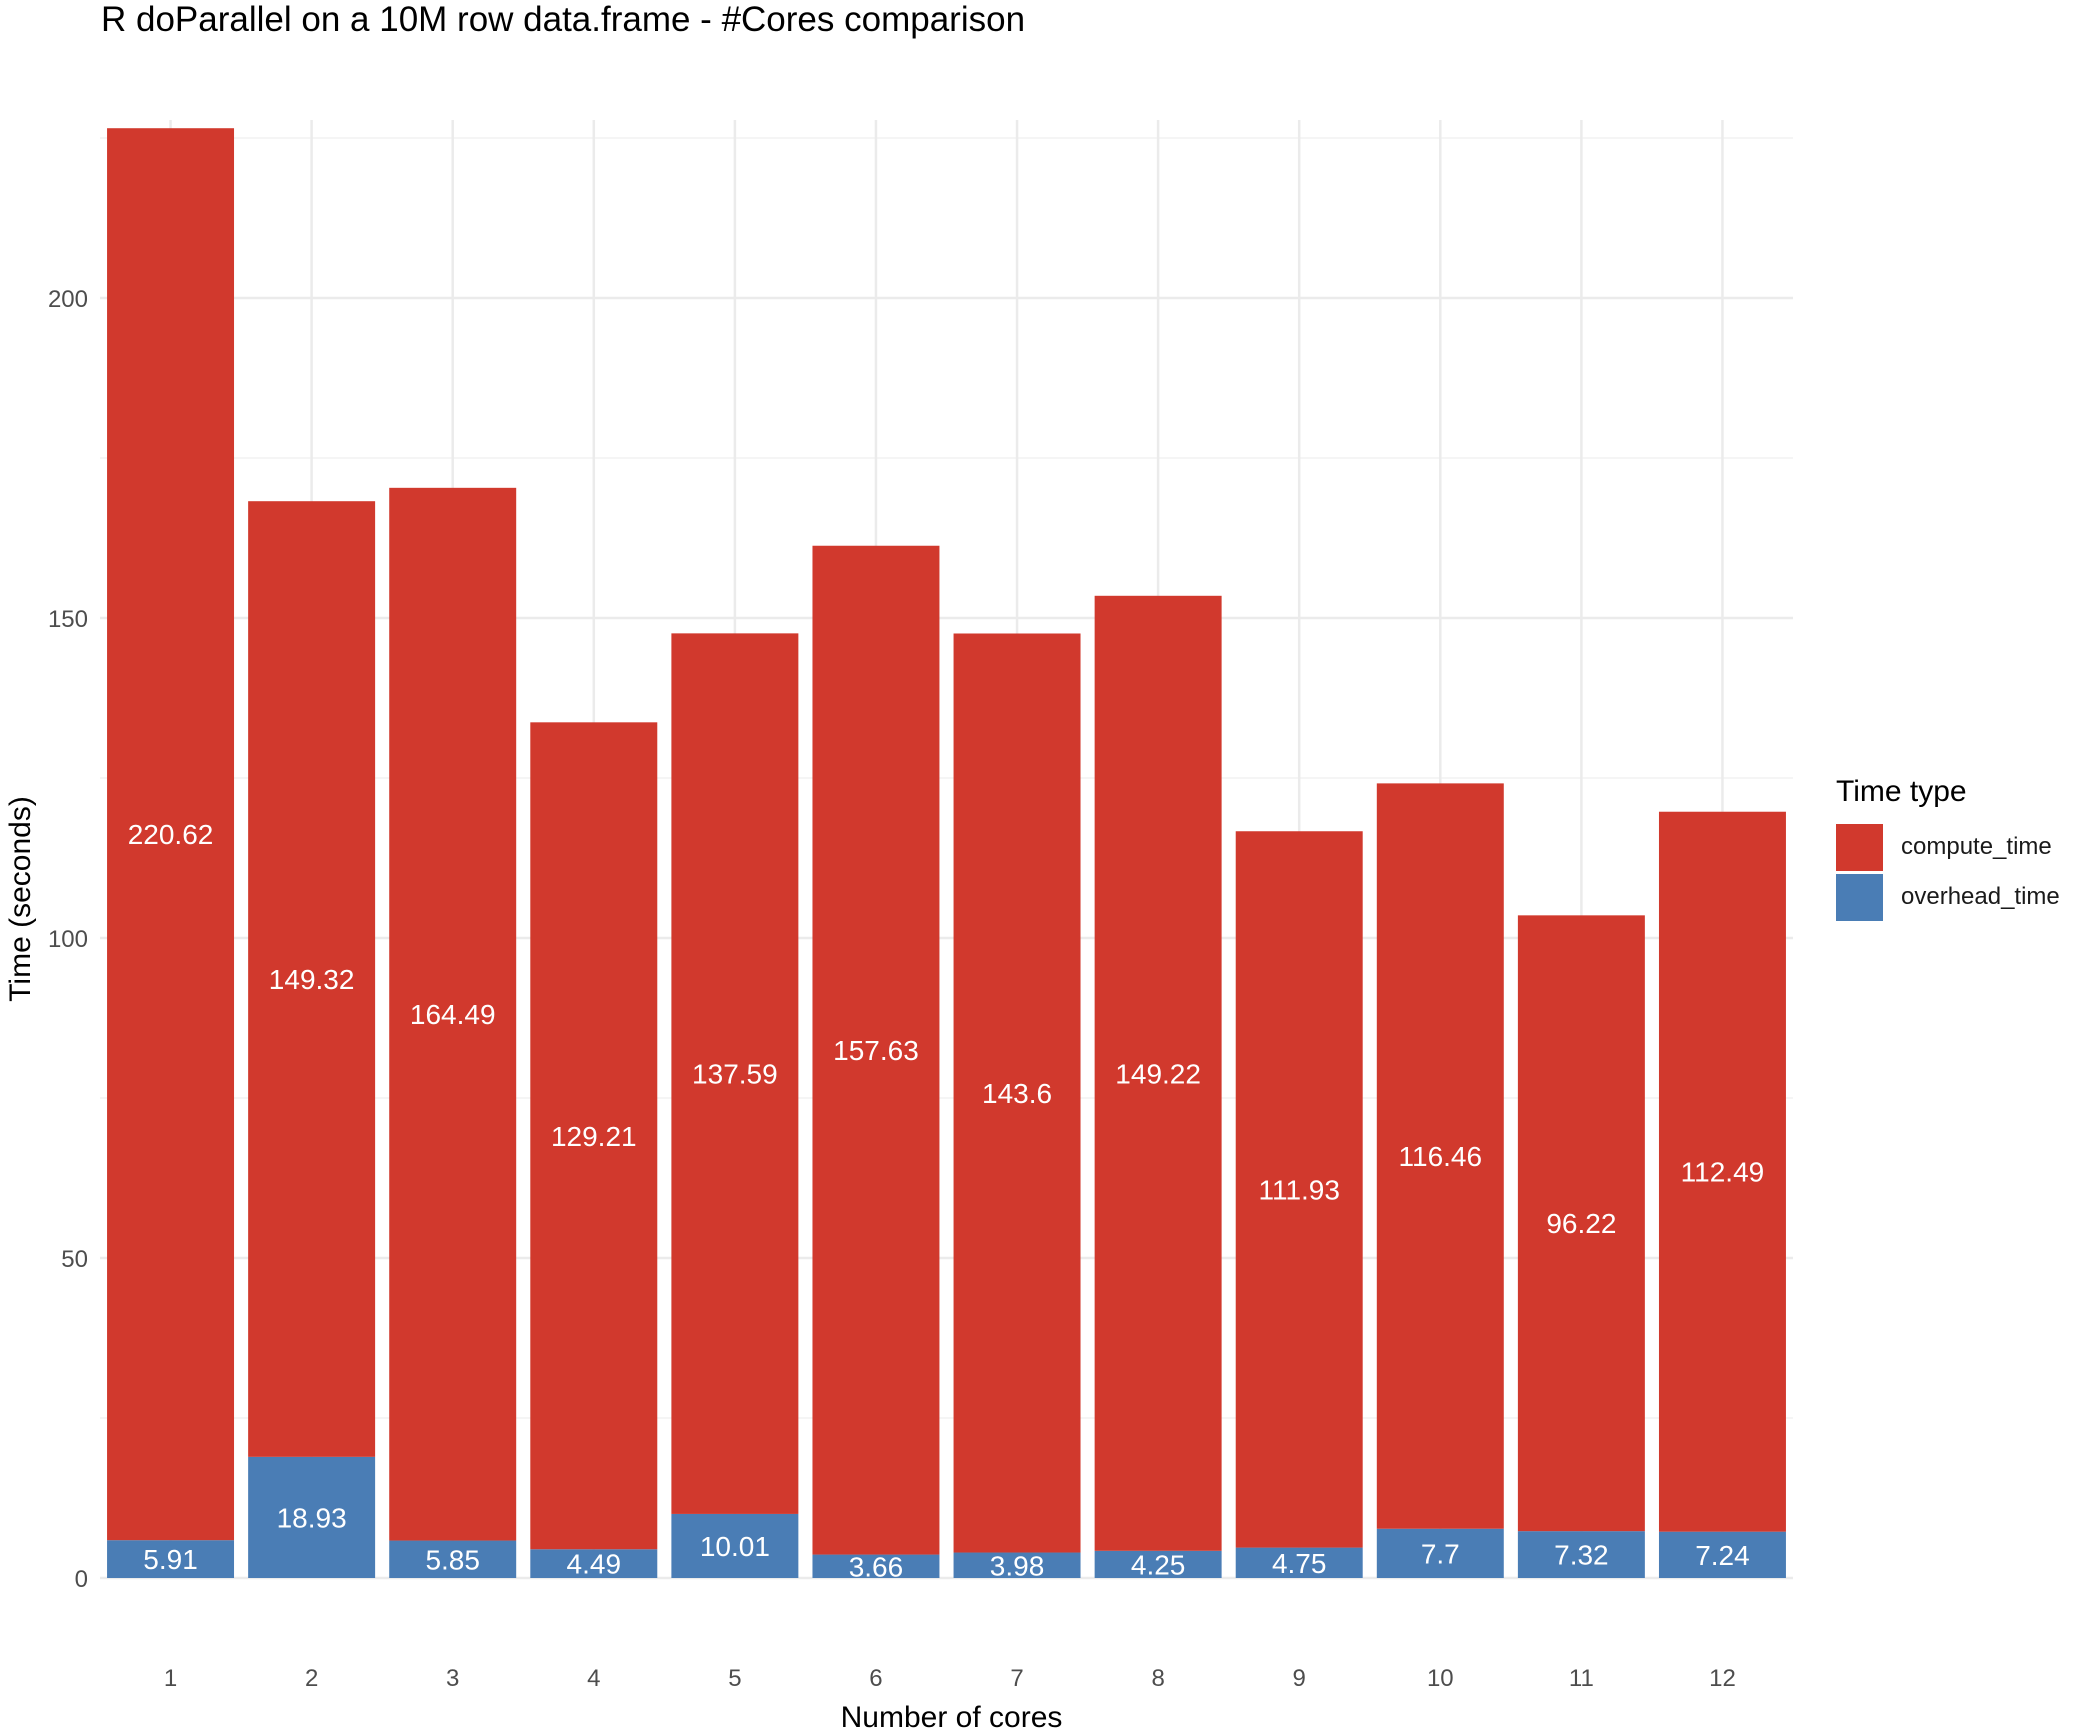  What do you see at coordinates (81, 1579) in the screenshot?
I see `y-tick-label: 0` at bounding box center [81, 1579].